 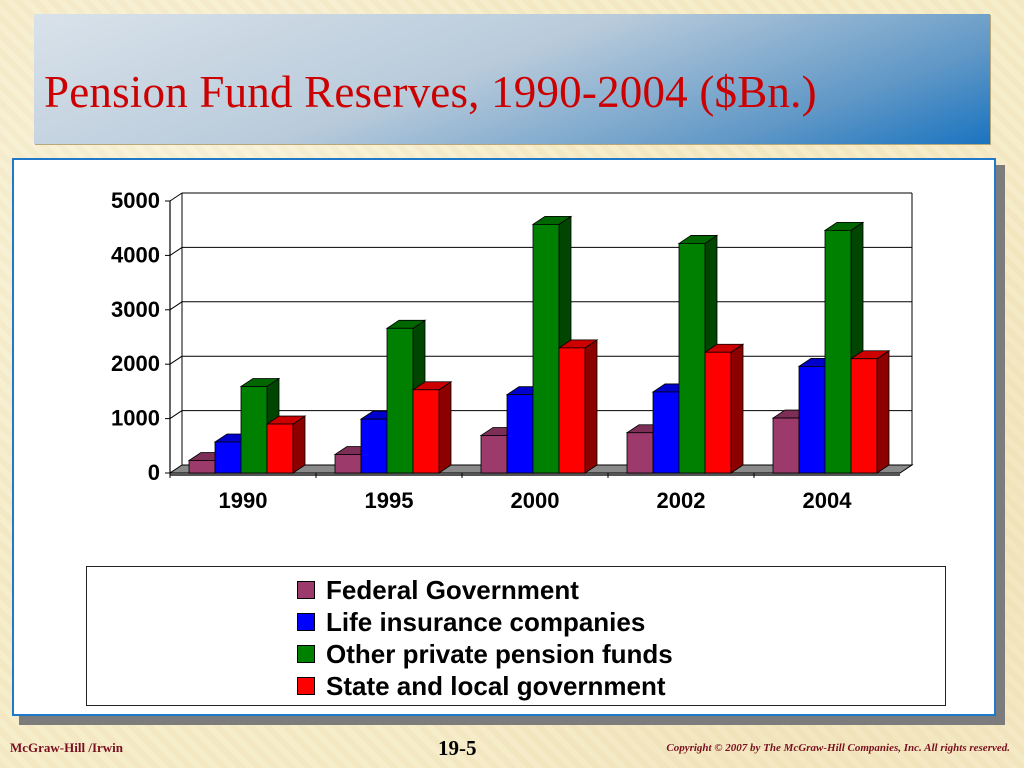 I want to click on y-tick-label: 5000, so click(x=135, y=200).